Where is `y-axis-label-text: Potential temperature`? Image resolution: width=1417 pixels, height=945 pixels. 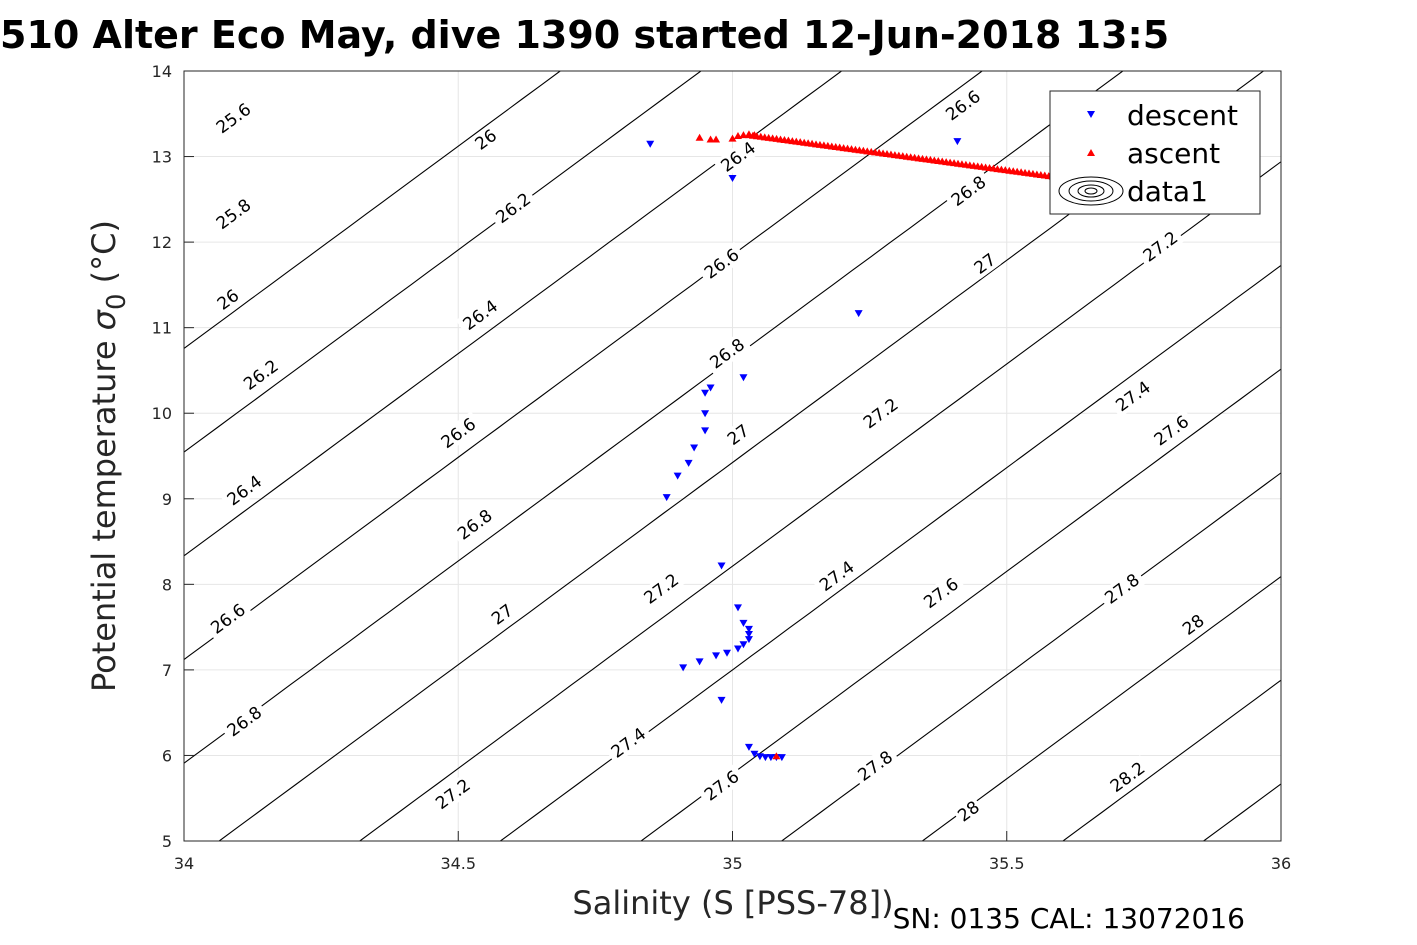
y-axis-label-text: Potential temperature is located at coordinates (104, 516).